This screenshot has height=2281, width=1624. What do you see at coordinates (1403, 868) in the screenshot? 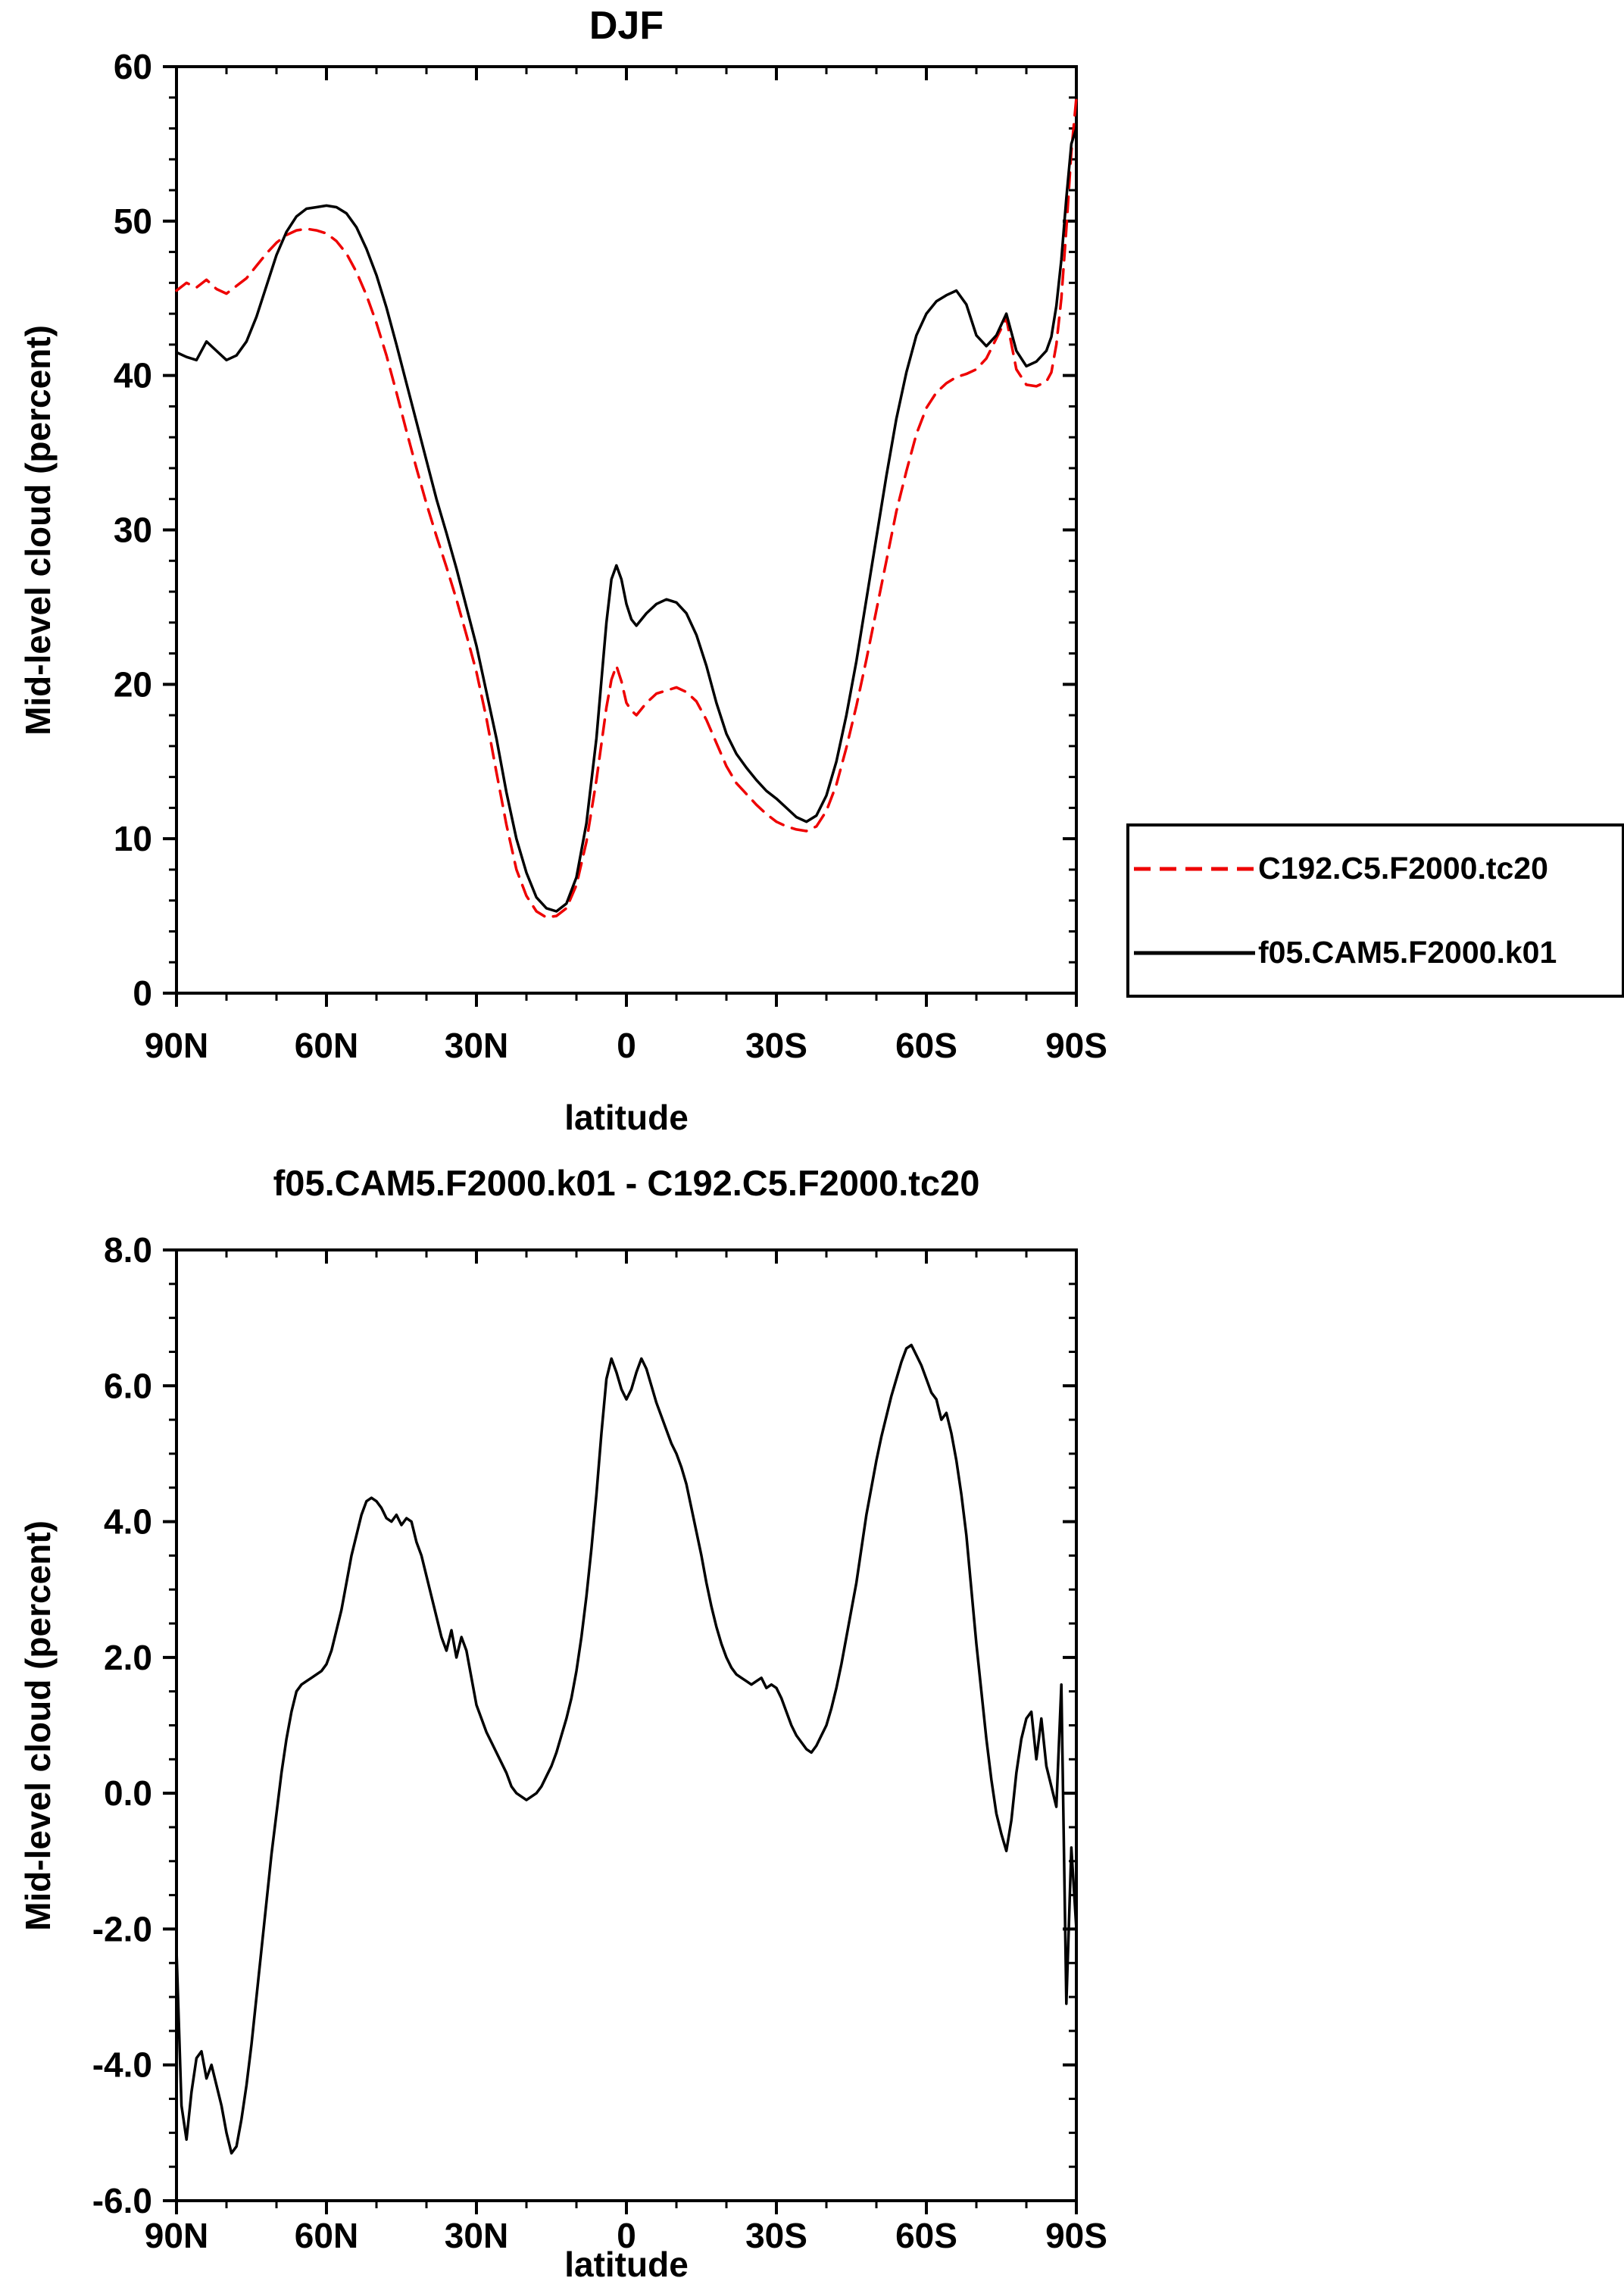
I see `legend-label-c192: C192.C5.F2000.tc20` at bounding box center [1403, 868].